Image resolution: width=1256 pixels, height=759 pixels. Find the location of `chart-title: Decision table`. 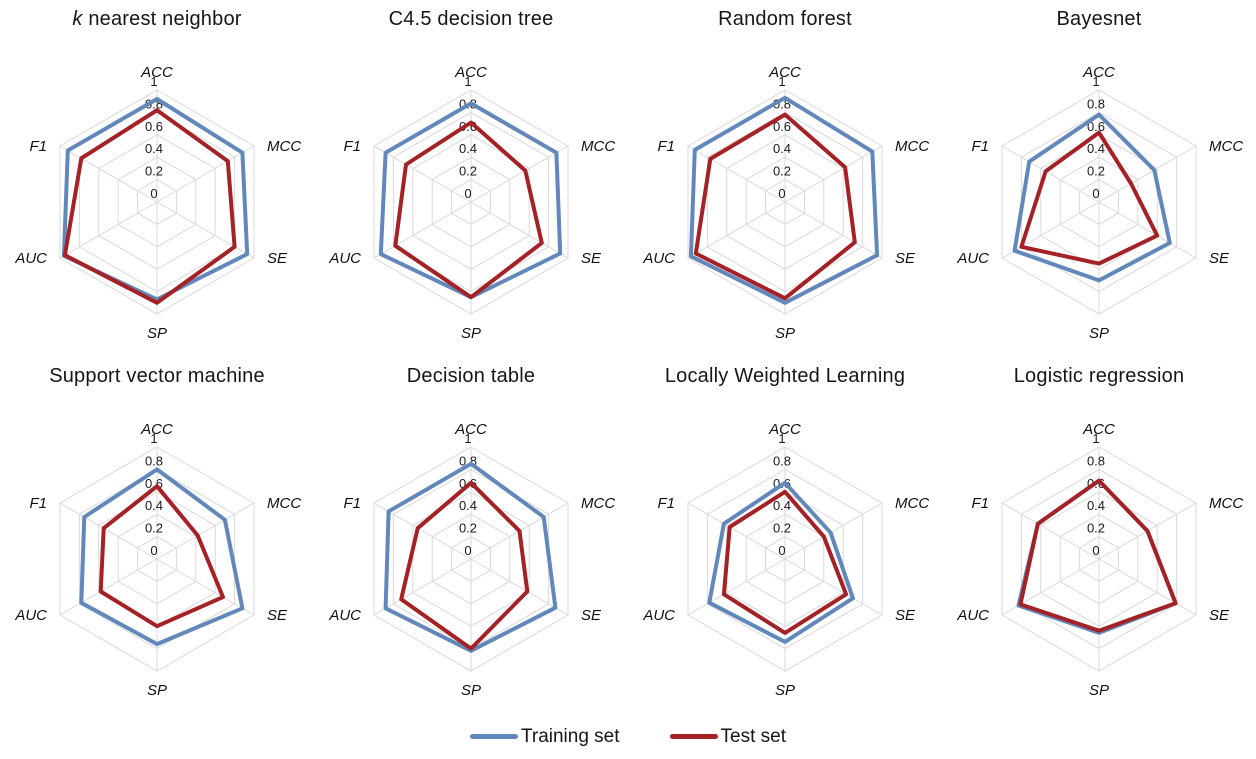

chart-title: Decision table is located at coordinates (471, 378).